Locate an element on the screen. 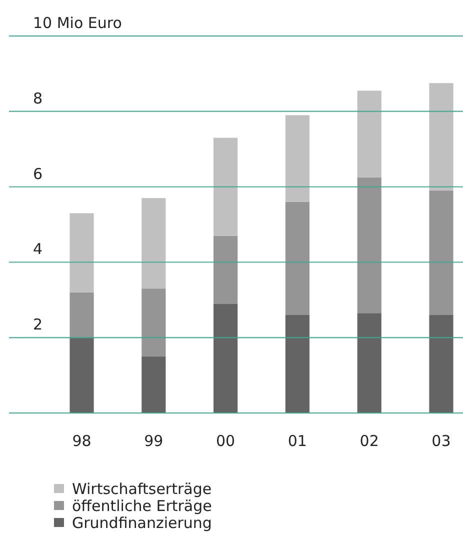 This screenshot has height=560, width=463. x-tick-label: 99 is located at coordinates (154, 441).